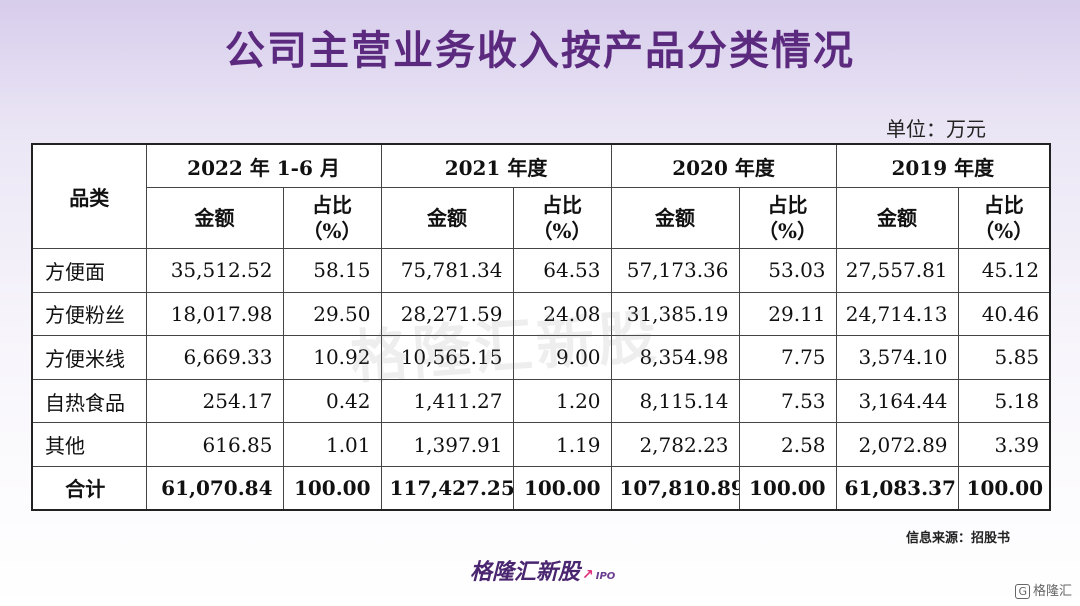 The height and width of the screenshot is (606, 1080). I want to click on brand-logo: 格隆汇新股 ↗ IPO, so click(542, 570).